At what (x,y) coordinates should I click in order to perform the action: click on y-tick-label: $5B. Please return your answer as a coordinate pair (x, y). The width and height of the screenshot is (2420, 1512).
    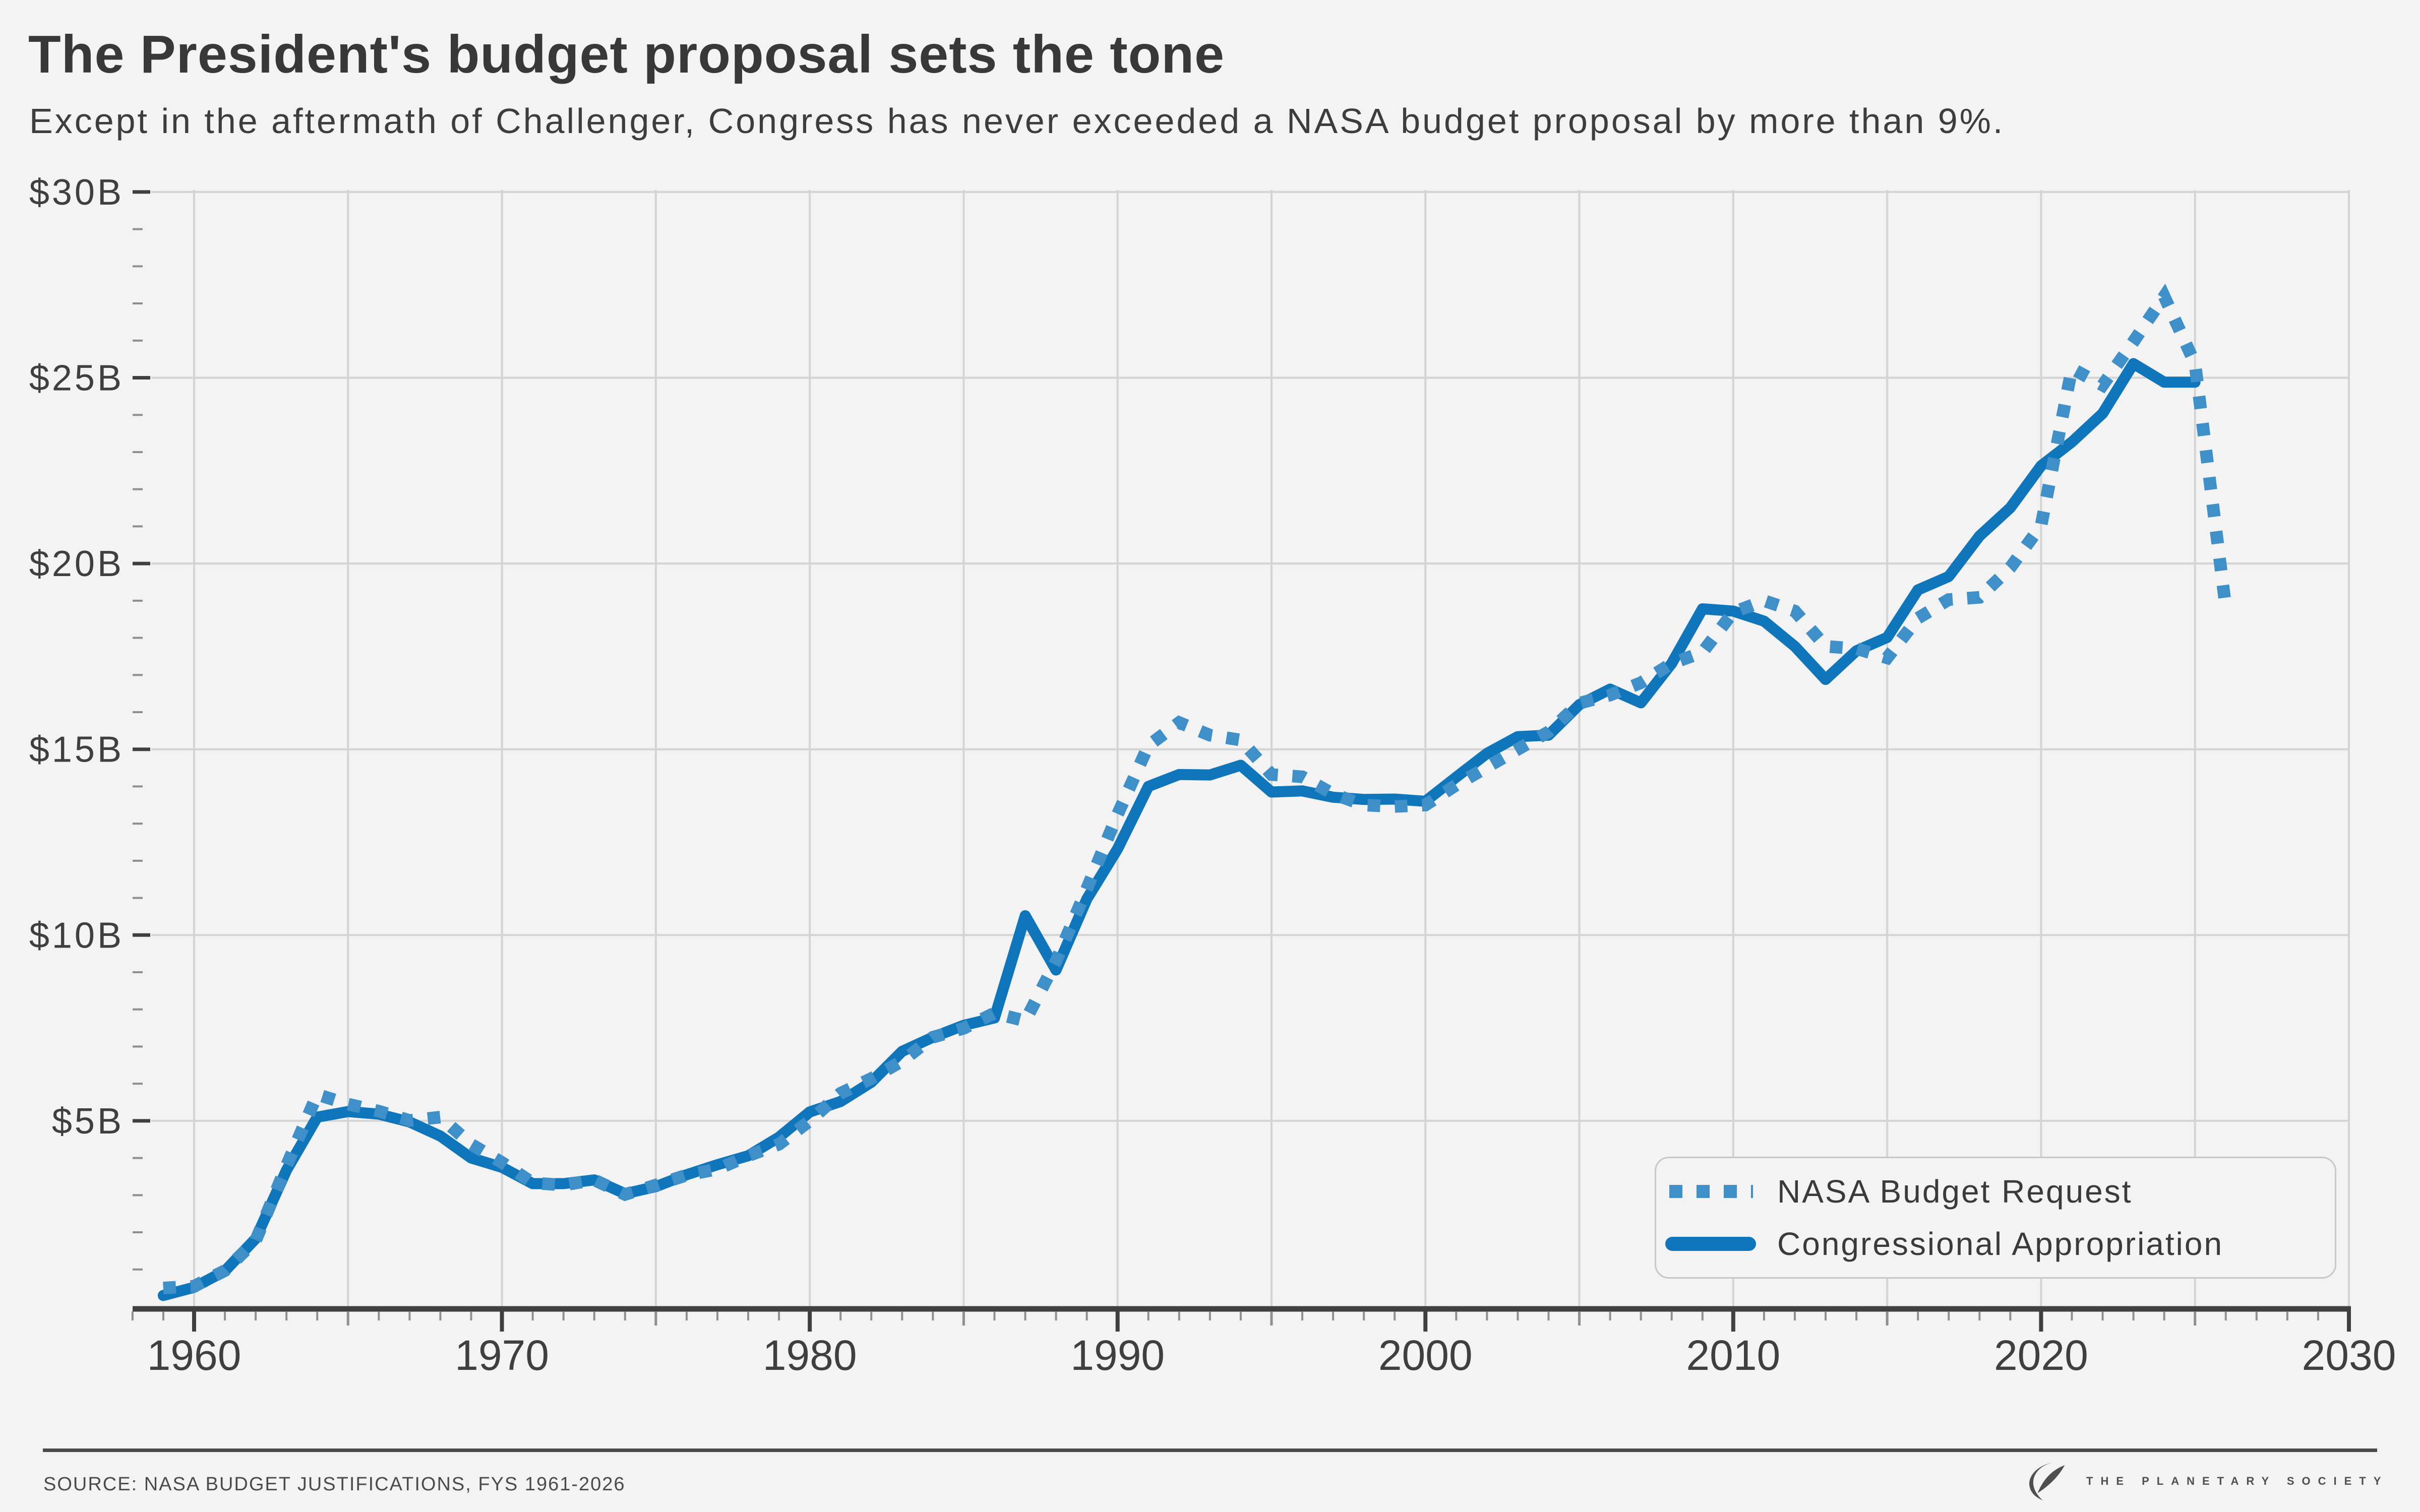
    Looking at the image, I should click on (88, 1121).